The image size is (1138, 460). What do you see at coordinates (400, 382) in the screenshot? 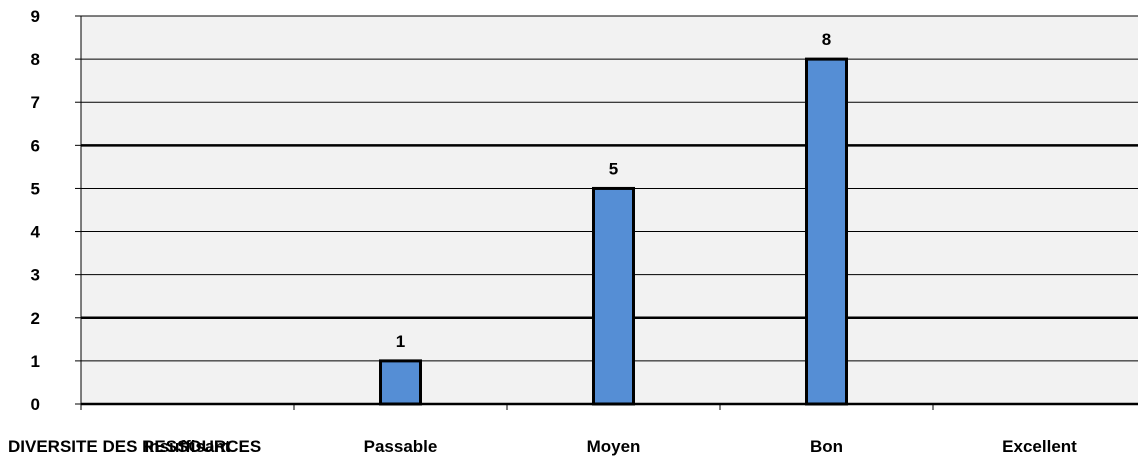
I see `bar-passable` at bounding box center [400, 382].